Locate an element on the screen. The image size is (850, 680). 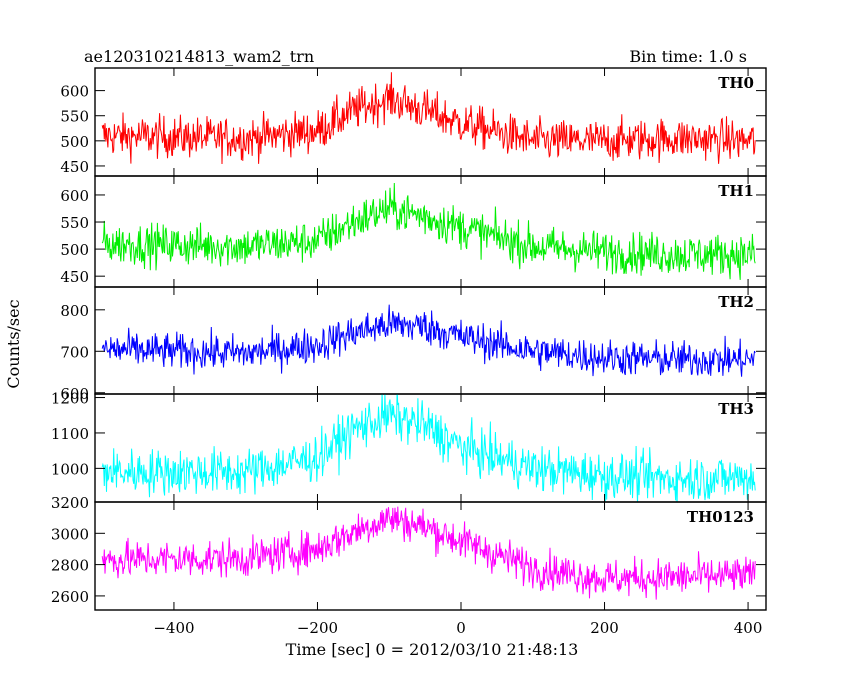
x-tick-label: 400 is located at coordinates (748, 628).